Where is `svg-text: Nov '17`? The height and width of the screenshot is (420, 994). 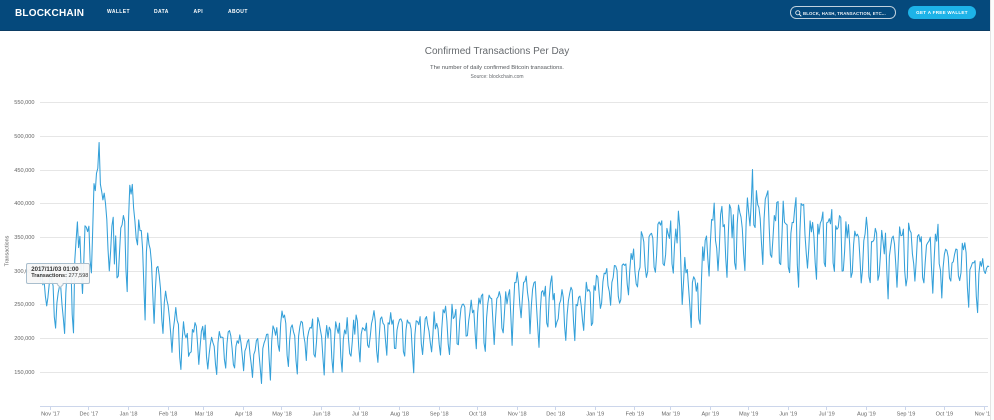
svg-text: Nov '17 is located at coordinates (50, 414).